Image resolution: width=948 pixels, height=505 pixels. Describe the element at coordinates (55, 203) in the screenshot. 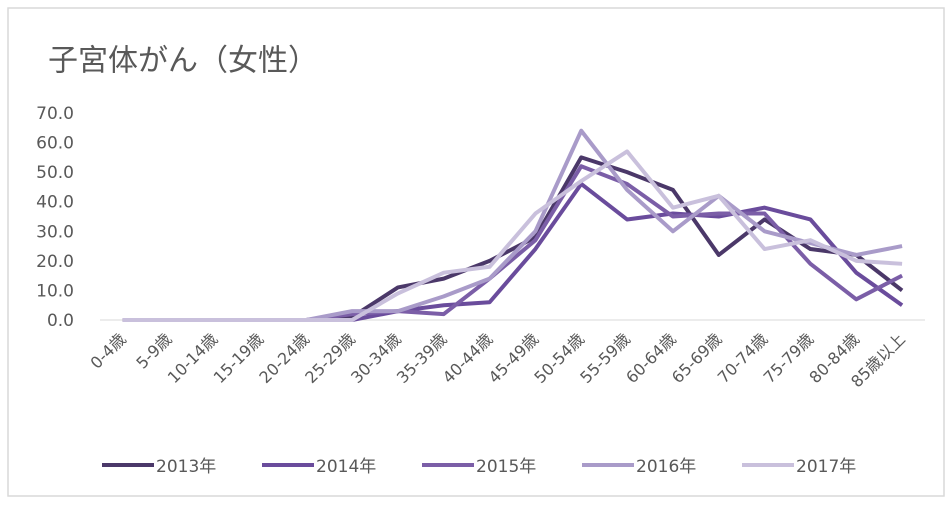

I see `y-tick-label: 40.0` at that location.